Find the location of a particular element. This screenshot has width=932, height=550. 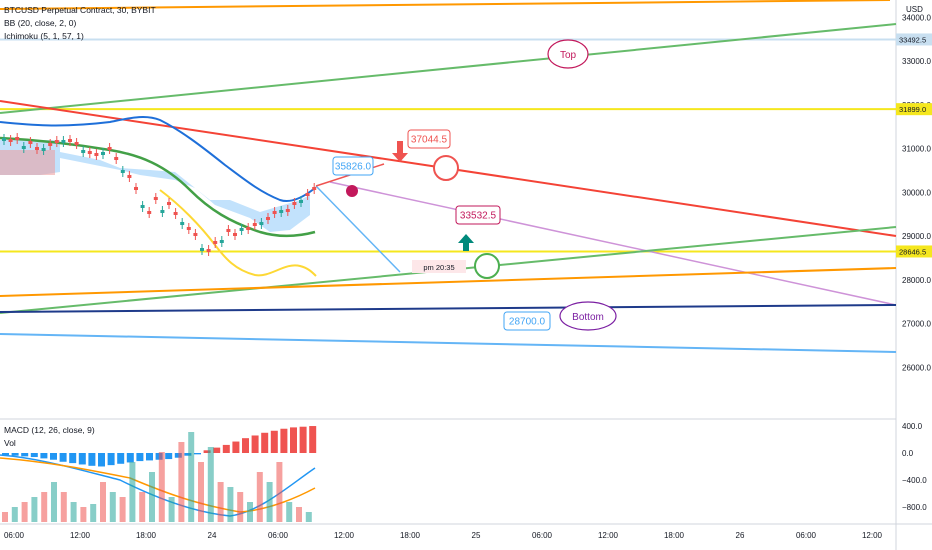

volume-bars is located at coordinates (157, 477).